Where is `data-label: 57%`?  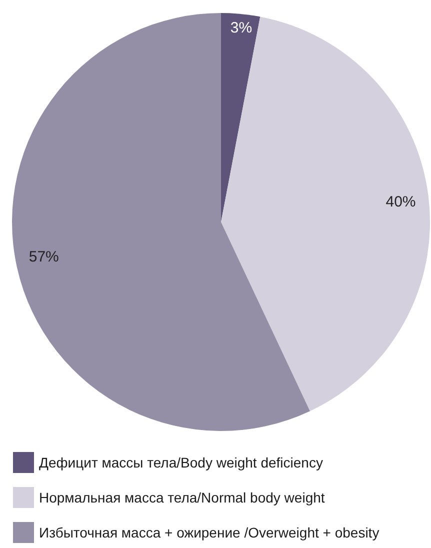 data-label: 57% is located at coordinates (43, 257).